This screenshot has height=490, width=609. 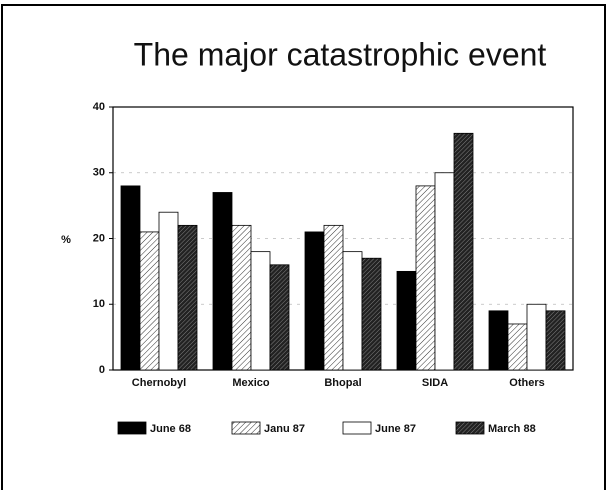 I want to click on y-tick-label: 0, so click(x=102, y=370).